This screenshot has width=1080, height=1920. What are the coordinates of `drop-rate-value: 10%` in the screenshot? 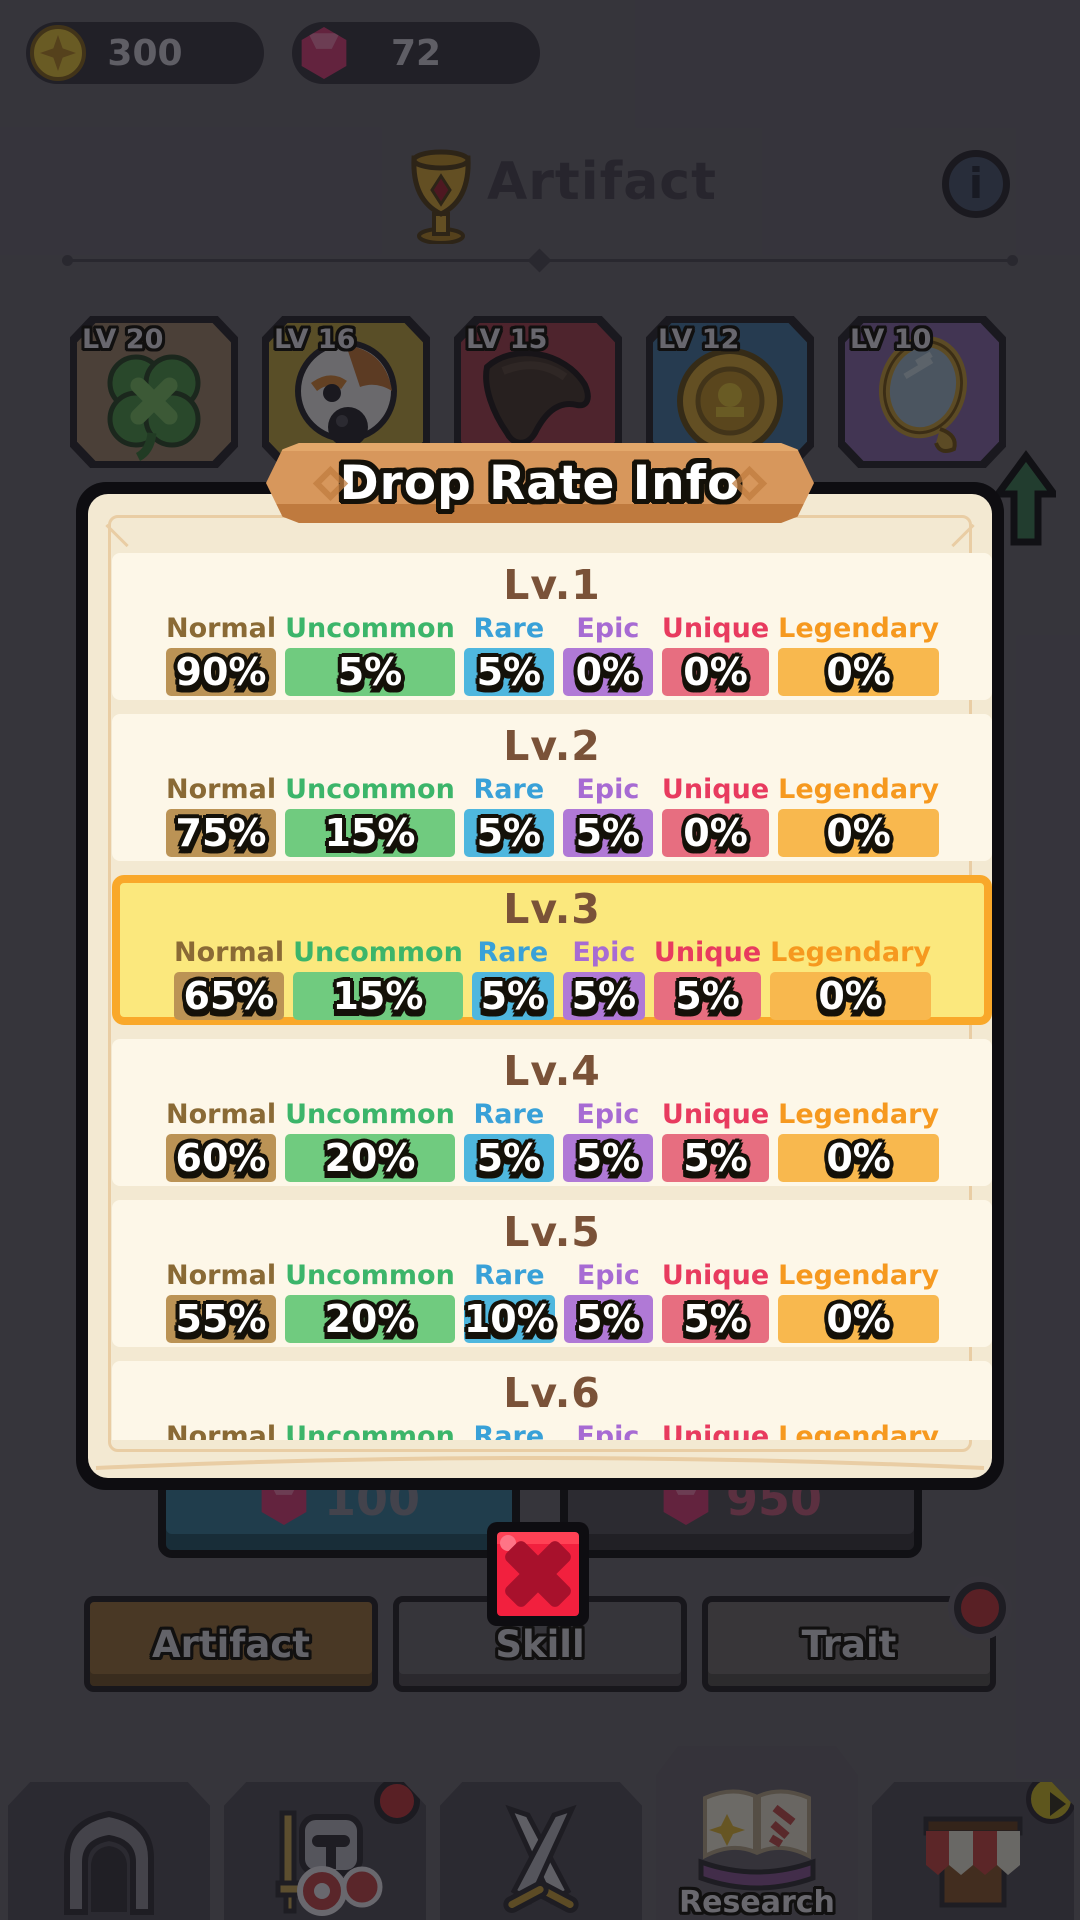 It's located at (509, 1319).